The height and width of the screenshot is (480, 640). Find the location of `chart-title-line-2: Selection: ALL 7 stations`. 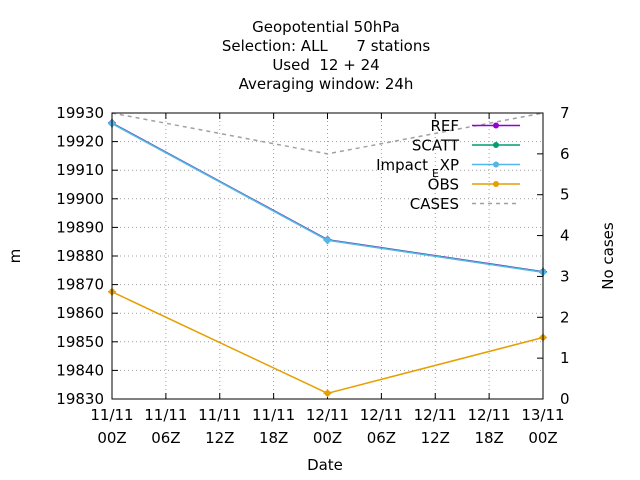

chart-title-line-2: Selection: ALL 7 stations is located at coordinates (326, 46).